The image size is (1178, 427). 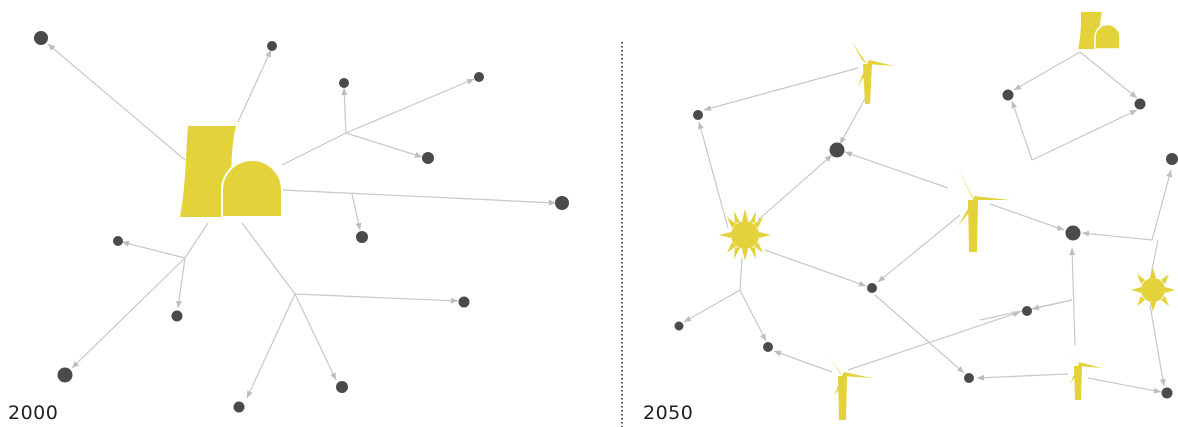 What do you see at coordinates (668, 413) in the screenshot?
I see `year-label-2050: 2050` at bounding box center [668, 413].